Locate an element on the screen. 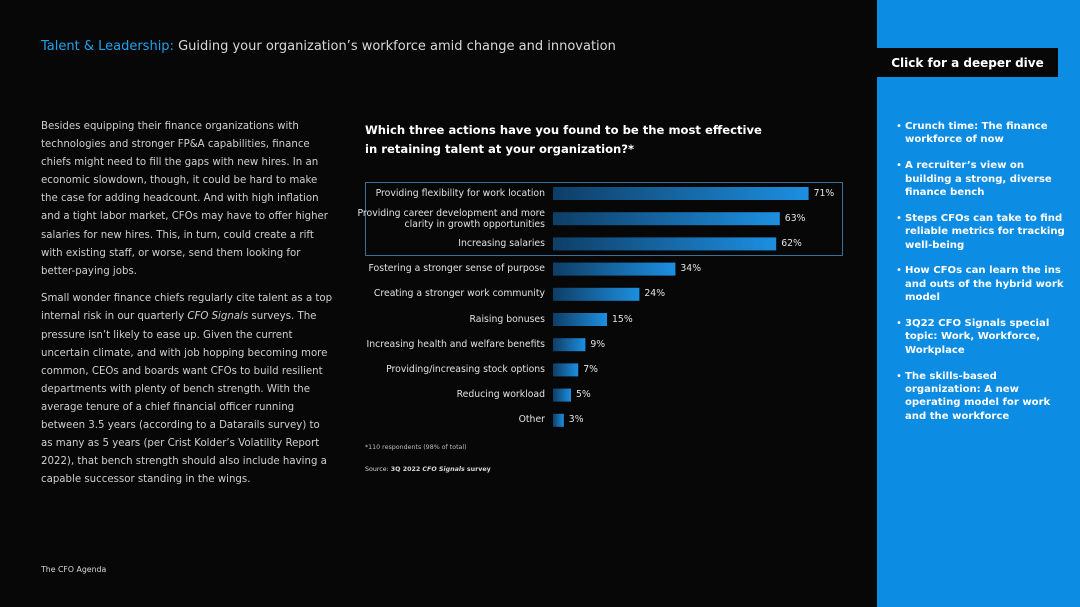 Image resolution: width=1080 pixels, height=607 pixels. category-label-5: Creating a stronger work community is located at coordinates (459, 294).